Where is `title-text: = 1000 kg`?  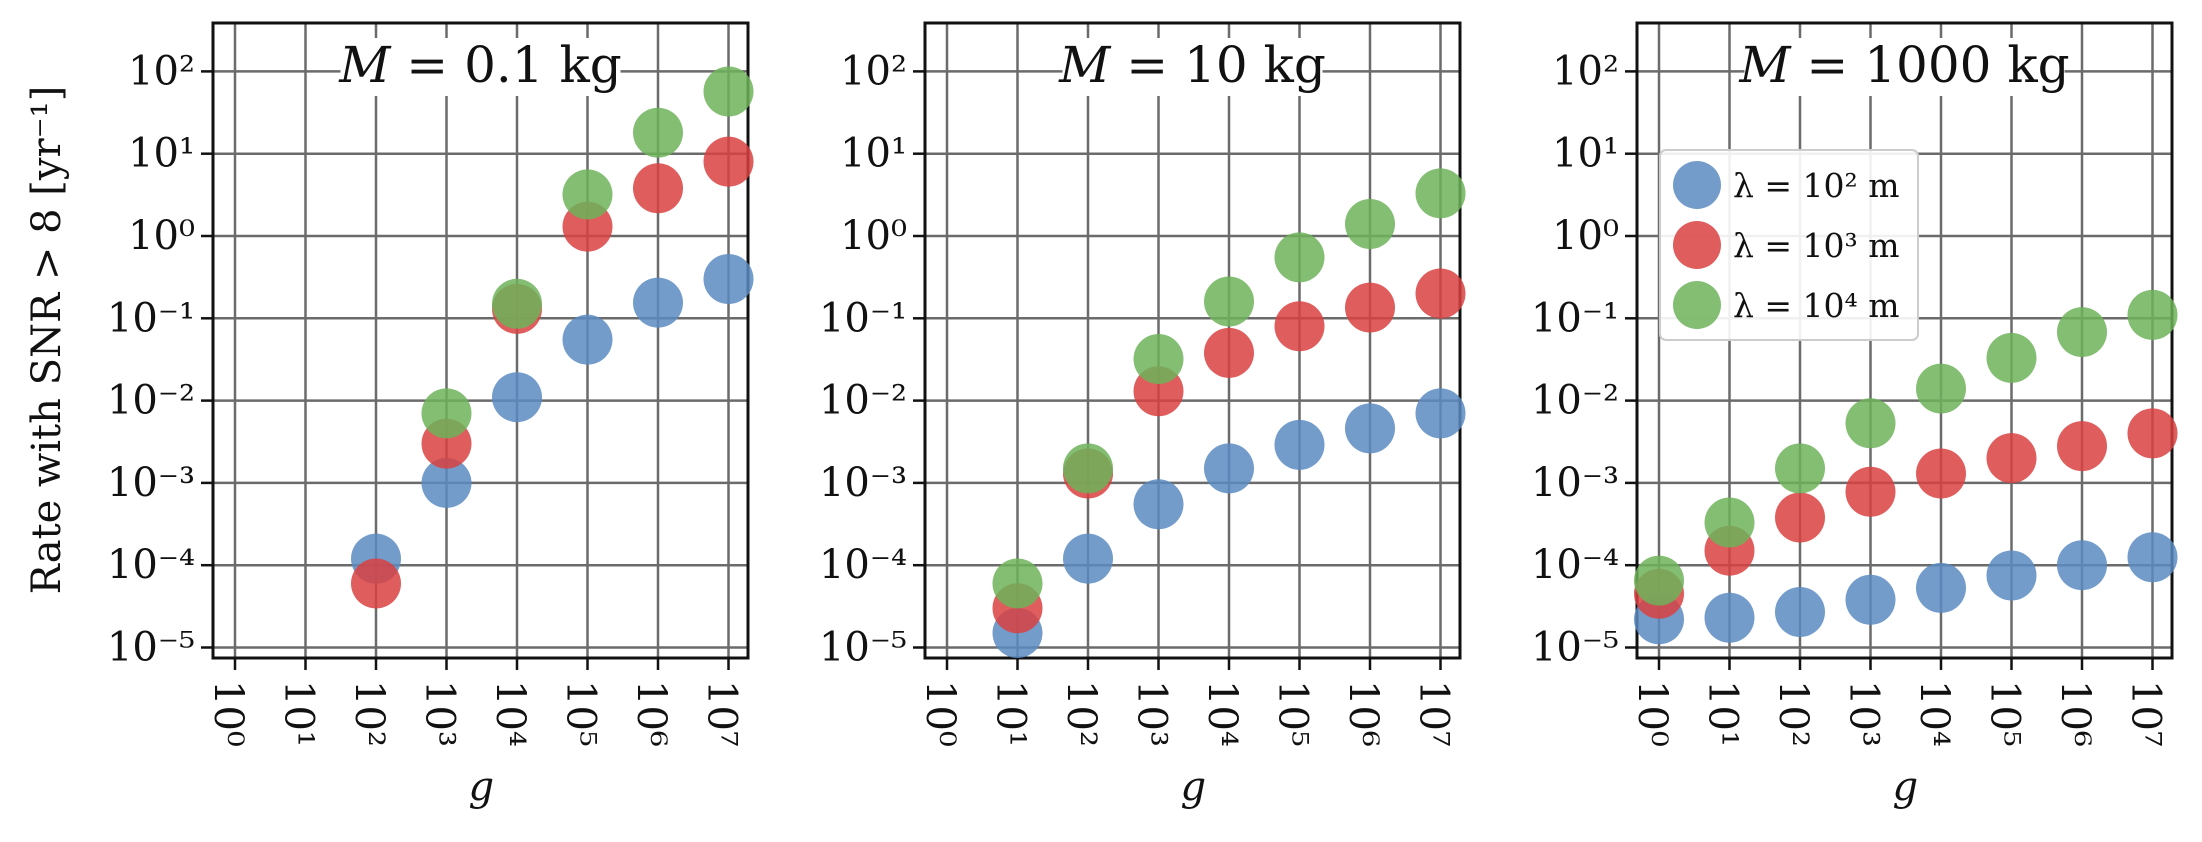 title-text: = 1000 kg is located at coordinates (1930, 65).